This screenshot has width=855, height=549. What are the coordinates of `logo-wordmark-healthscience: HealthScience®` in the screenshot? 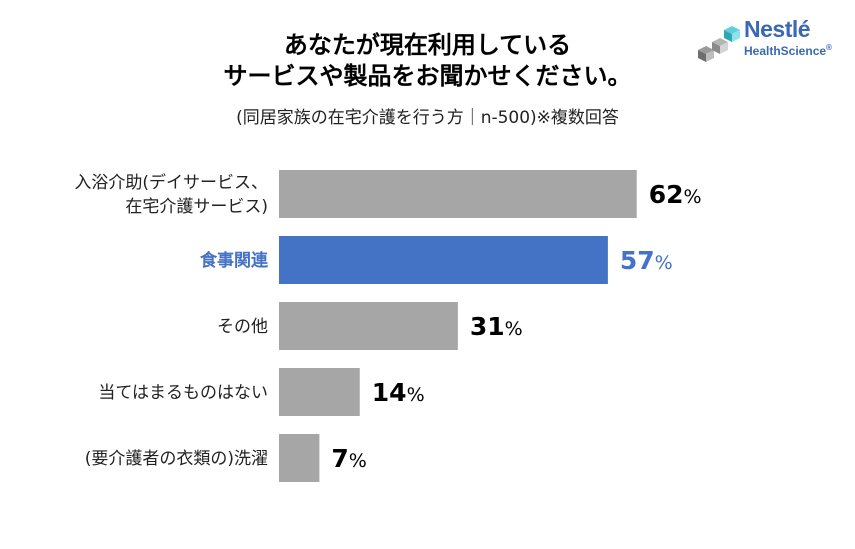 It's located at (788, 50).